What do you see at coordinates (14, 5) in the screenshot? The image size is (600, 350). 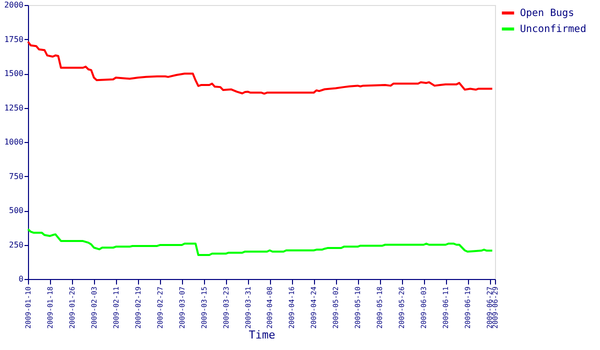 I see `y-tick-label: 2000` at bounding box center [14, 5].